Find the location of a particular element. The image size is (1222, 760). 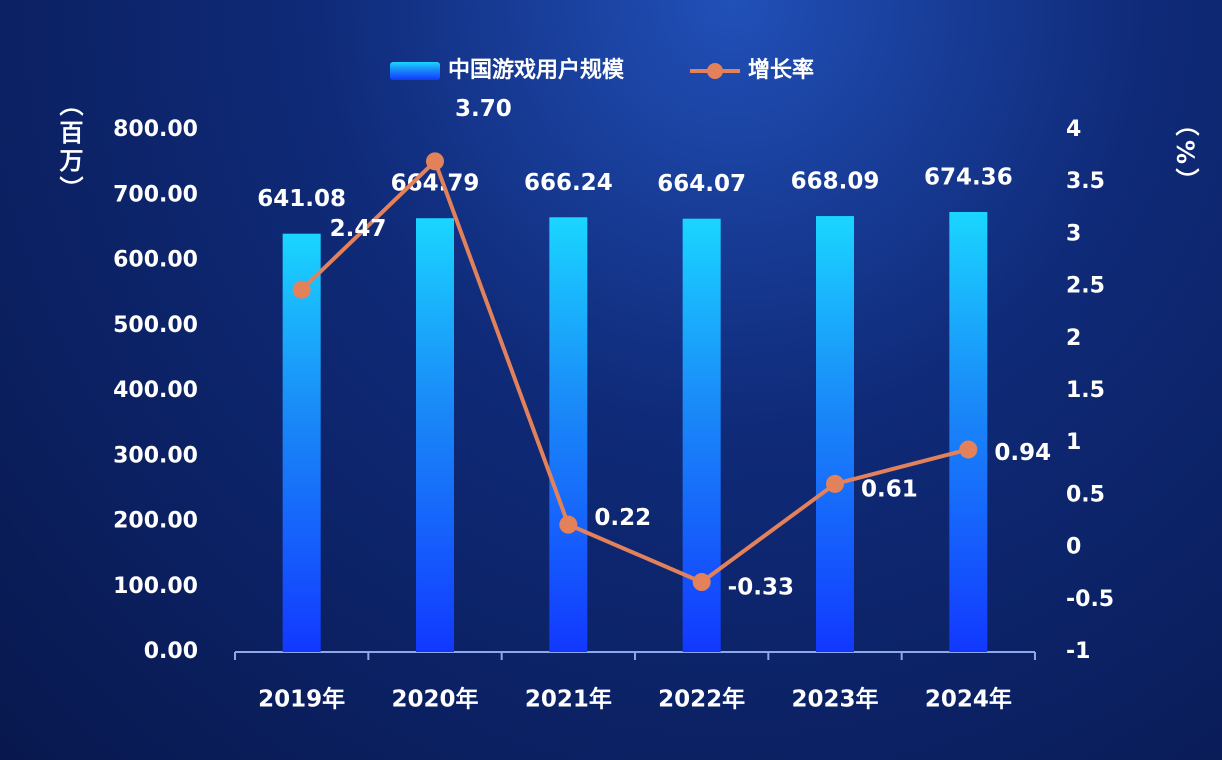

y2-tick-label: 1 is located at coordinates (1073, 442).